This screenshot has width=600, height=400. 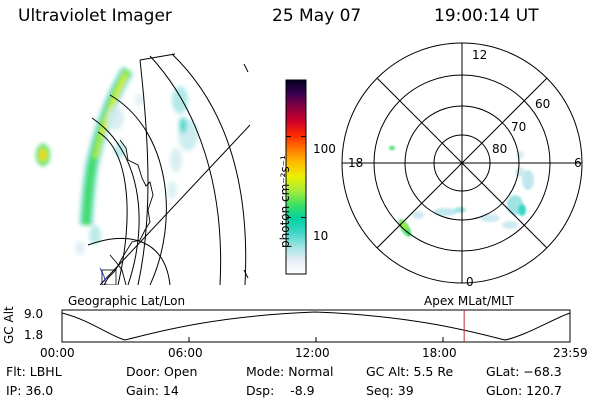 What do you see at coordinates (162, 371) in the screenshot?
I see `info-door: Door: Open` at bounding box center [162, 371].